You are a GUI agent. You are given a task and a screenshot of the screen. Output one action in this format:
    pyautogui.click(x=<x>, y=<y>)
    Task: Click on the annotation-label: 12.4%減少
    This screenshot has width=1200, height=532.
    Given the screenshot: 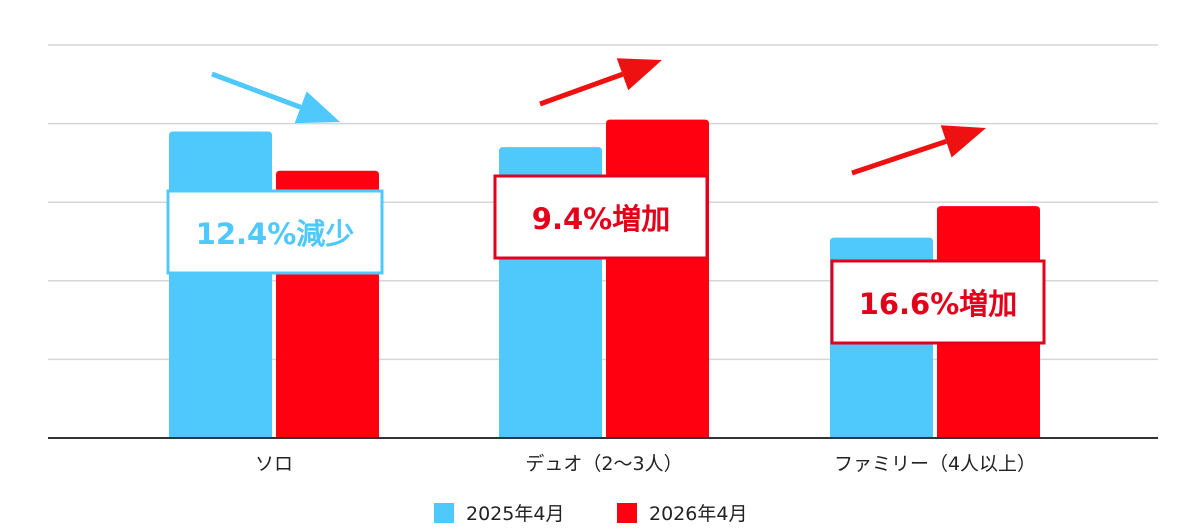 What is the action you would take?
    pyautogui.click(x=275, y=234)
    